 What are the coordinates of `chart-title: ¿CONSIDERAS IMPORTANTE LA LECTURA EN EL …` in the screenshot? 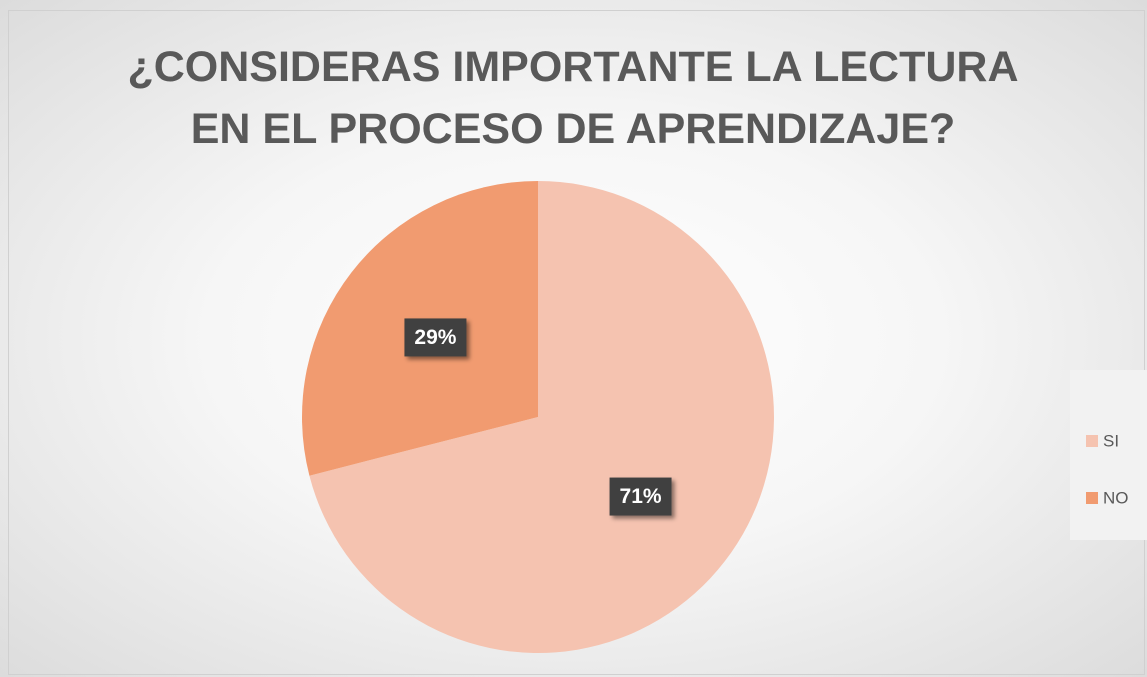 It's located at (573, 98).